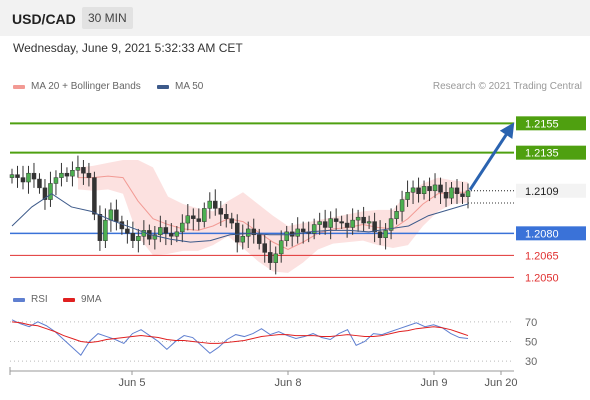  What do you see at coordinates (542, 124) in the screenshot?
I see `level-label: 1.2155` at bounding box center [542, 124].